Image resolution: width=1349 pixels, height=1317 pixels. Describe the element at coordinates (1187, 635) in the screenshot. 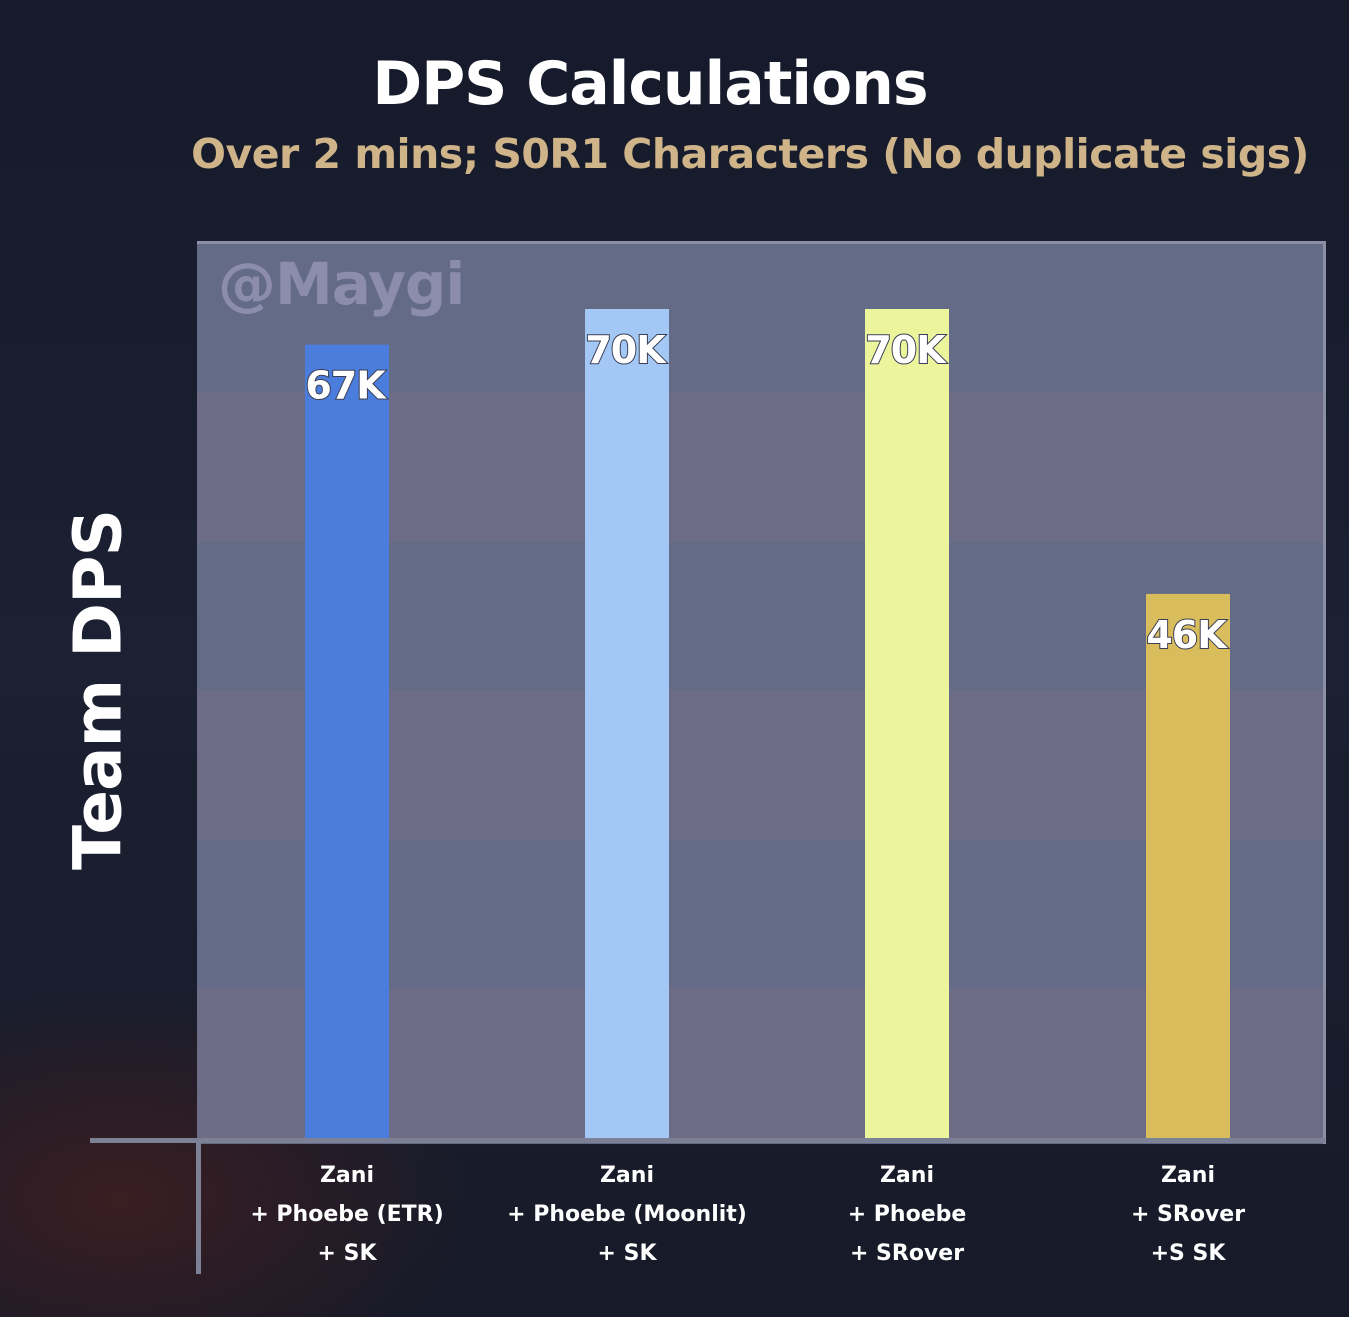

I see `bar-value-label-4: 46K` at that location.